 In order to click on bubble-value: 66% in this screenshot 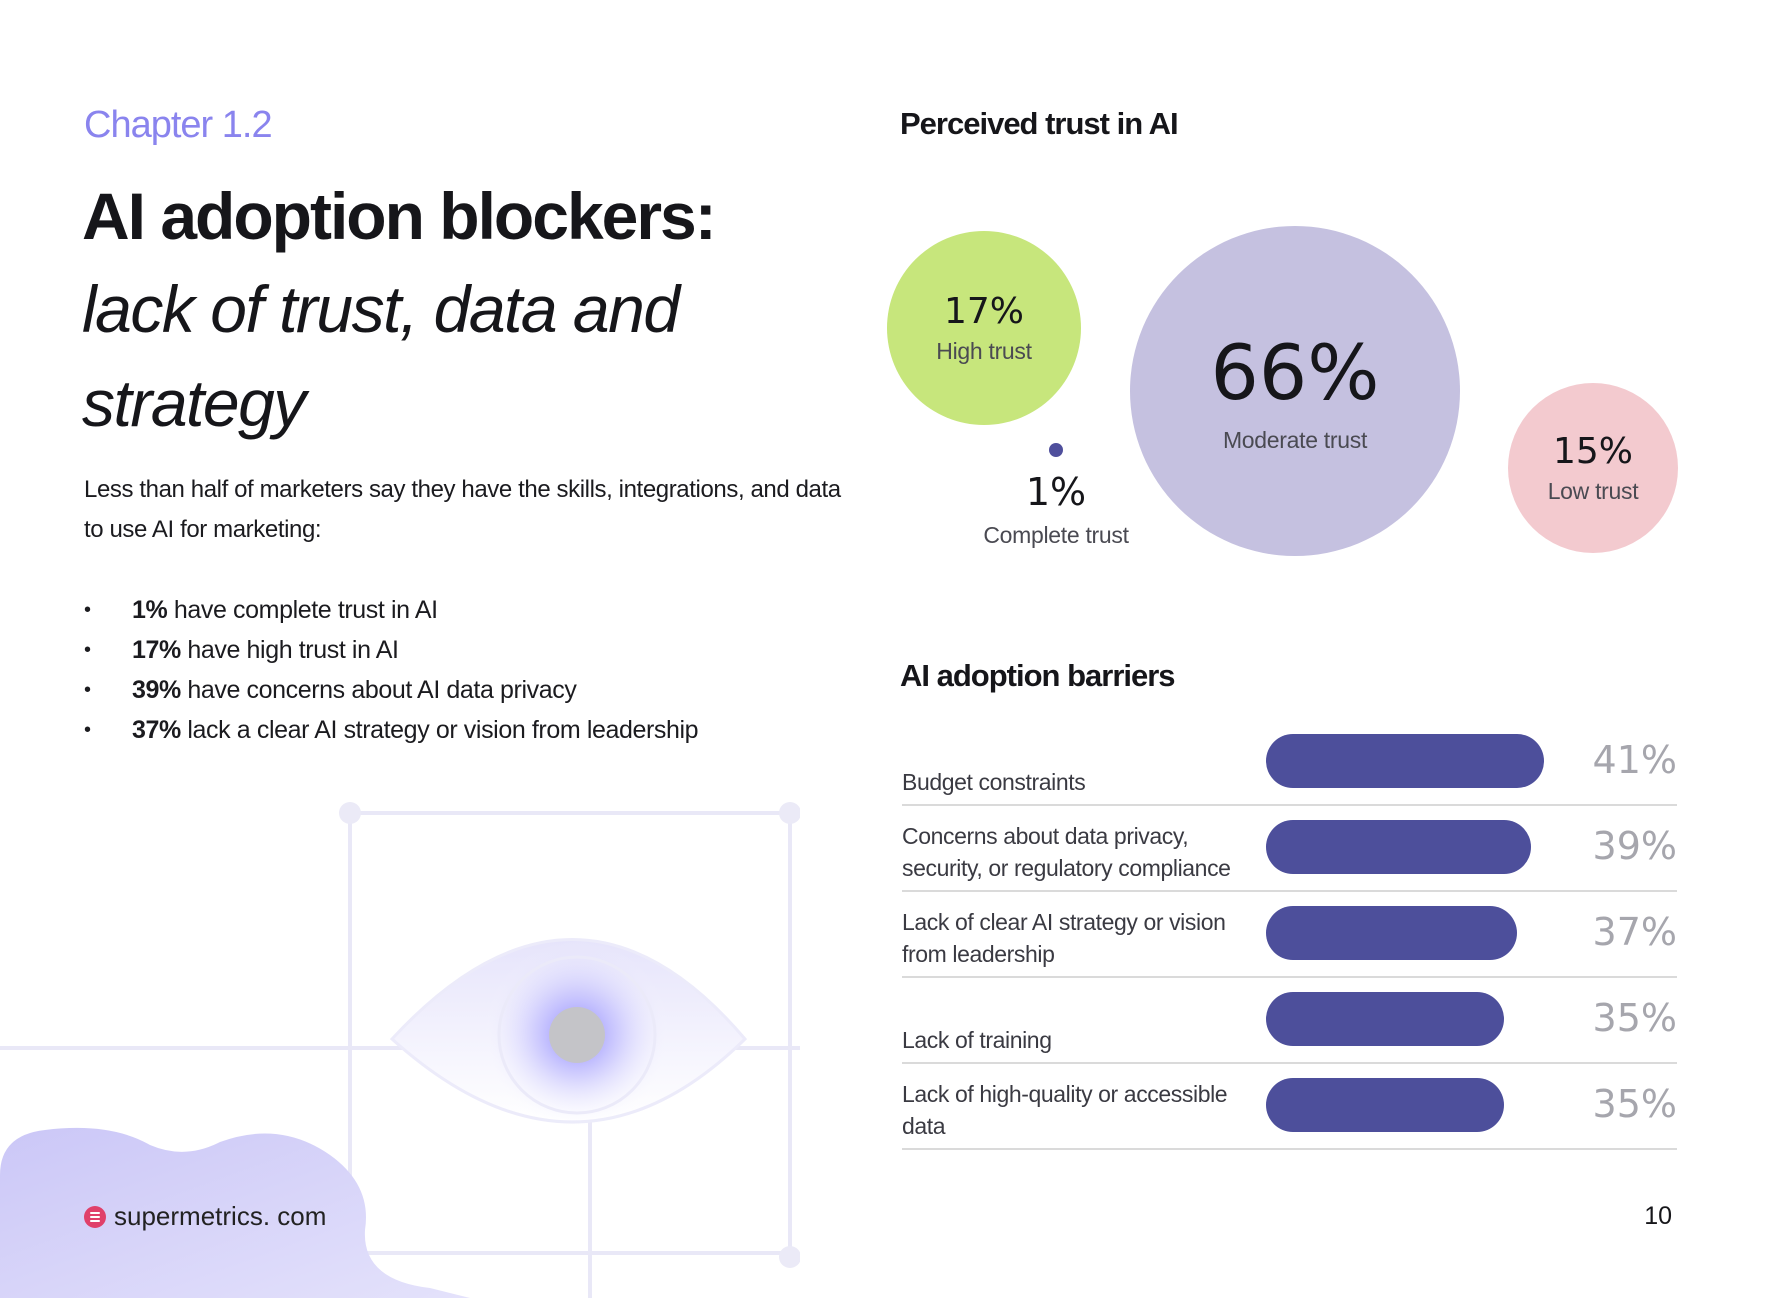, I will do `click(1295, 372)`.